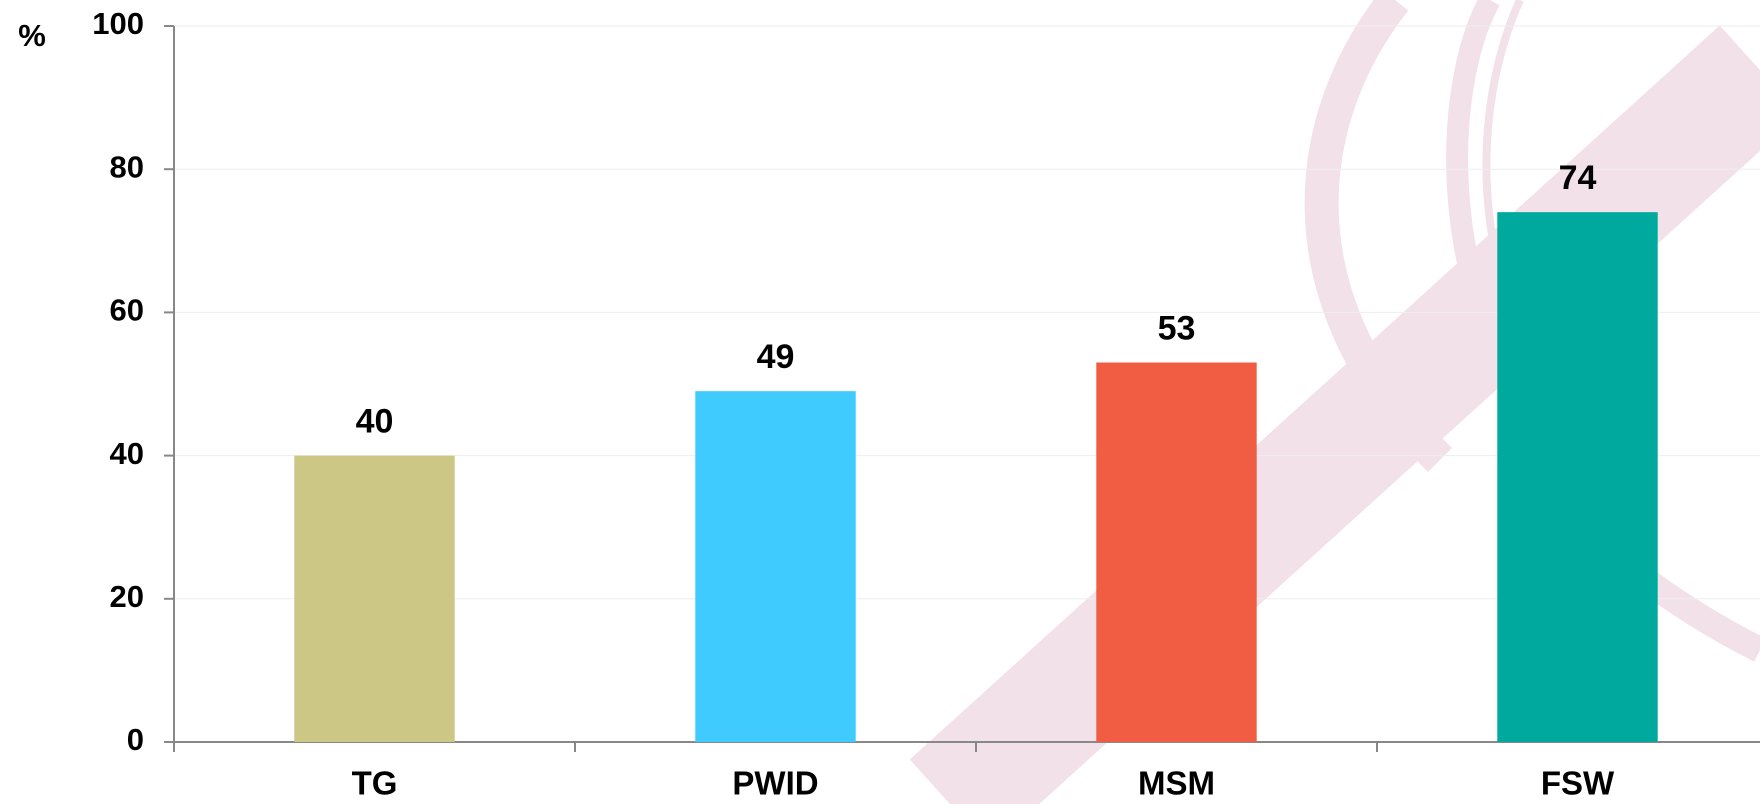 This screenshot has width=1760, height=804. Describe the element at coordinates (127, 166) in the screenshot. I see `y-tick-label: 80` at that location.